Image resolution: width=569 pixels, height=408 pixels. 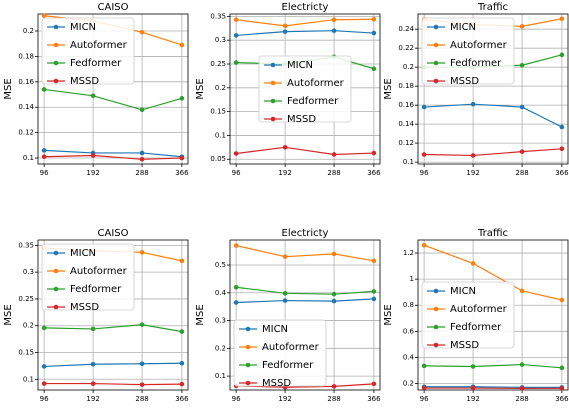 What do you see at coordinates (406, 48) in the screenshot?
I see `y-tick-label: 0.22` at bounding box center [406, 48].